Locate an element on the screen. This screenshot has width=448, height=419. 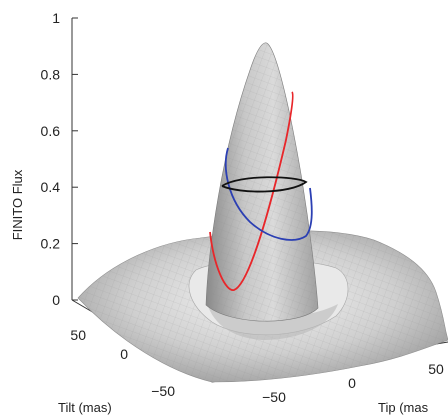
z-tick-label: 0 is located at coordinates (56, 300).